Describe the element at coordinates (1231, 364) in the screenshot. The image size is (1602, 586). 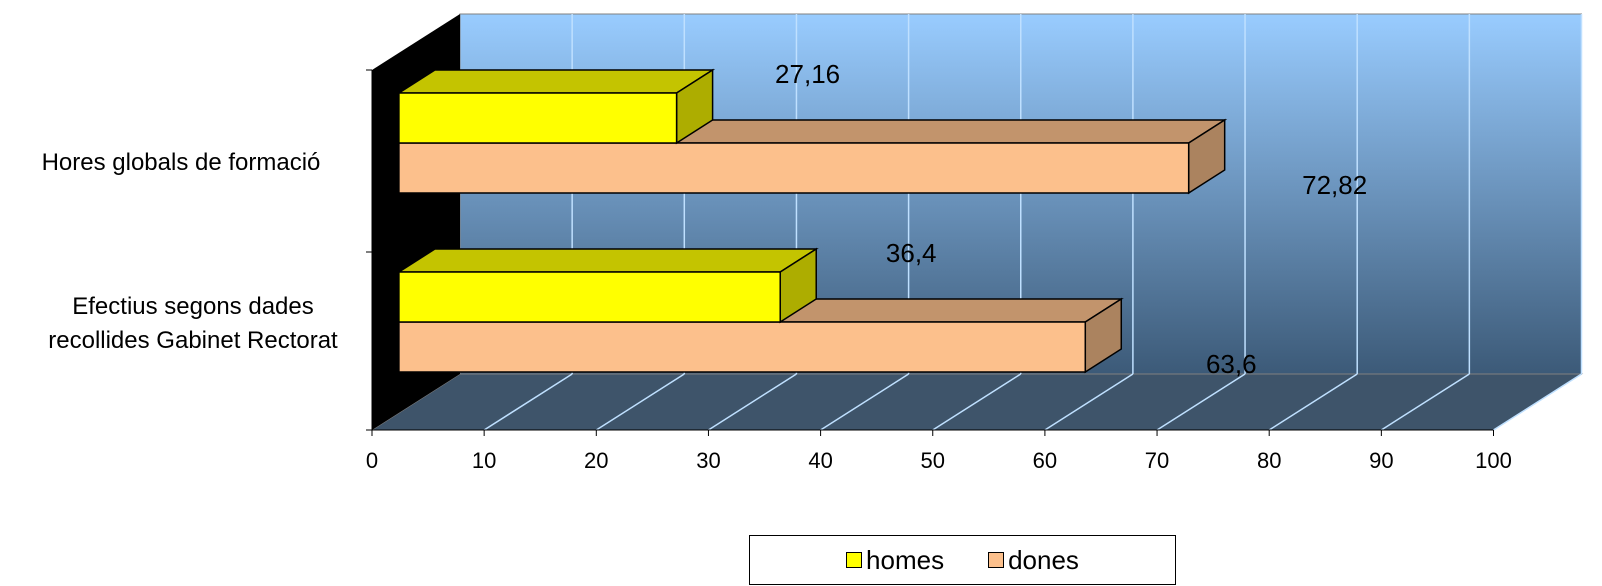
I see `data-label-dones-2: 63,6` at that location.